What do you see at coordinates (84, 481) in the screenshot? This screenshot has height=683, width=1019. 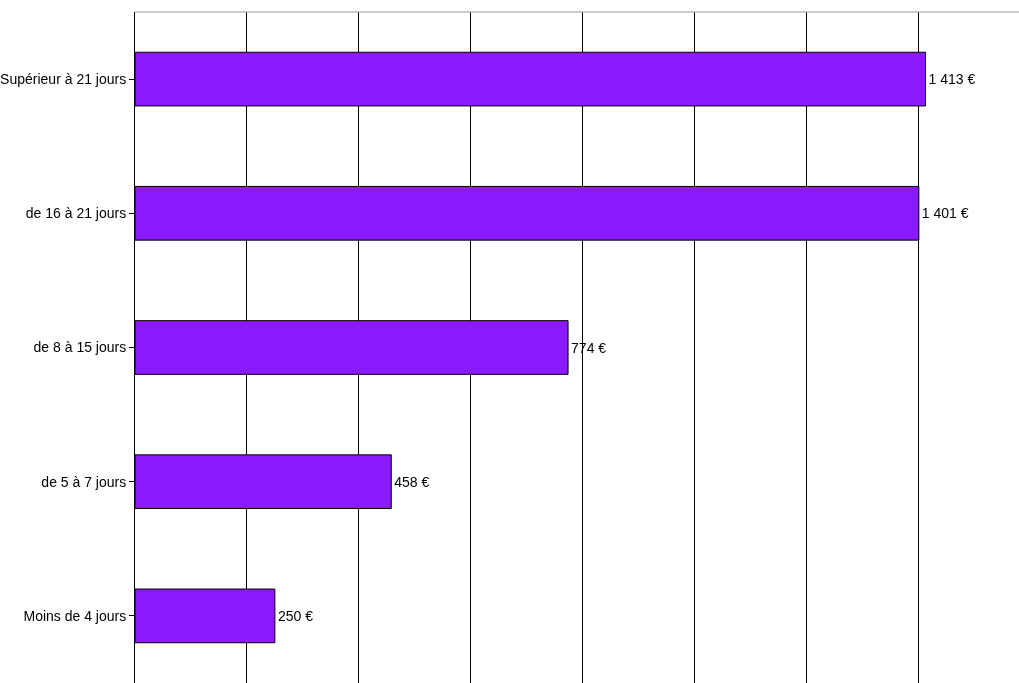 I see `y-tick-label: de 5 à 7 jours` at bounding box center [84, 481].